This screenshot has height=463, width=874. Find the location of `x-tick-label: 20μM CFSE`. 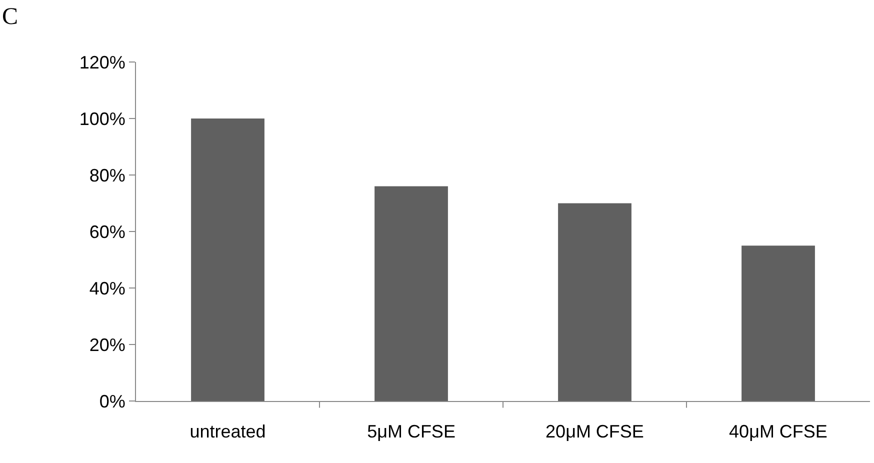

x-tick-label: 20μM CFSE is located at coordinates (595, 432).